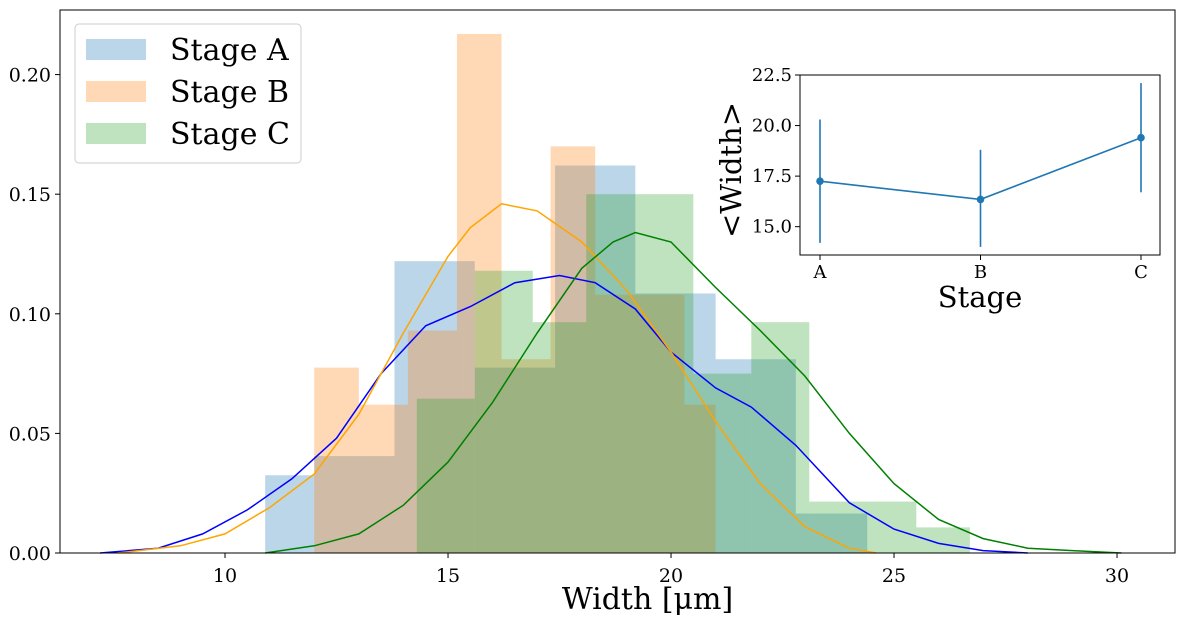 The image size is (1185, 624). What do you see at coordinates (1117, 576) in the screenshot?
I see `x-tick-label-5: 30` at bounding box center [1117, 576].